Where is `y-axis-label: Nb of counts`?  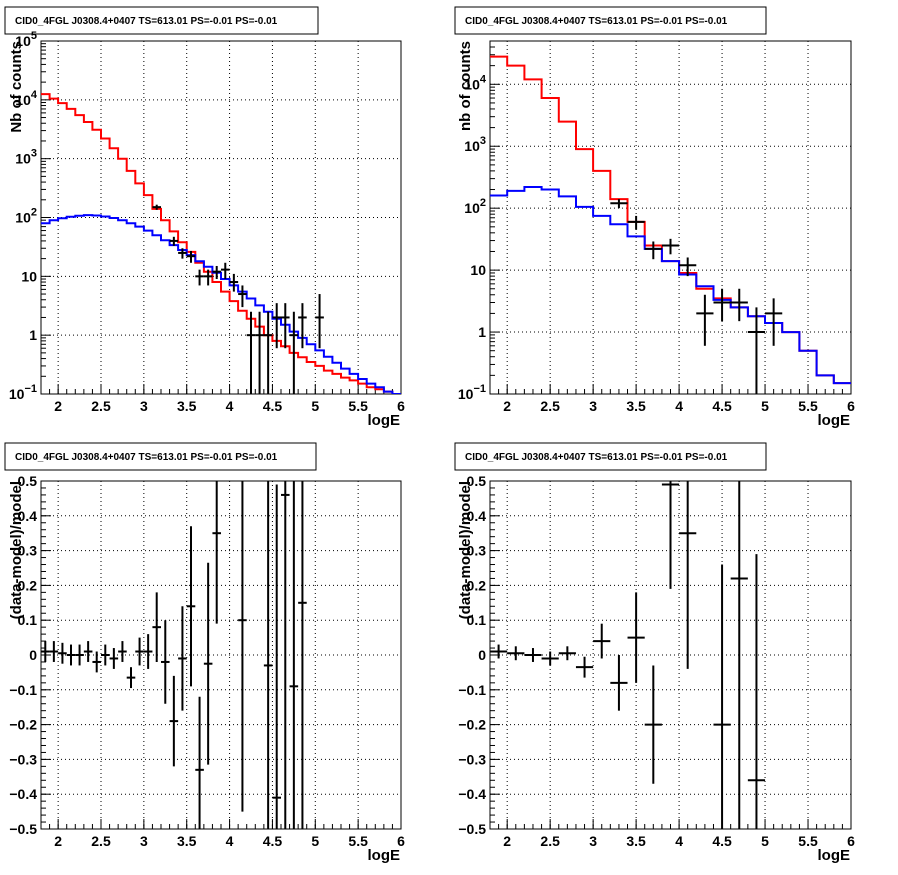
y-axis-label: Nb of counts is located at coordinates (16, 87).